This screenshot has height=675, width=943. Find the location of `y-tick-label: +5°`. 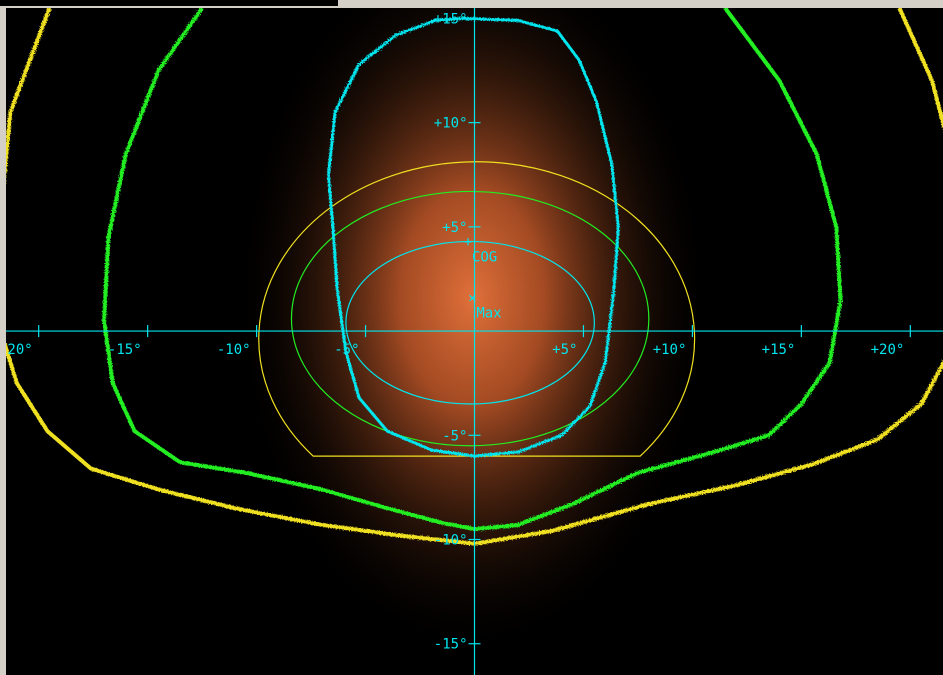

y-tick-label: +5° is located at coordinates (454, 228).